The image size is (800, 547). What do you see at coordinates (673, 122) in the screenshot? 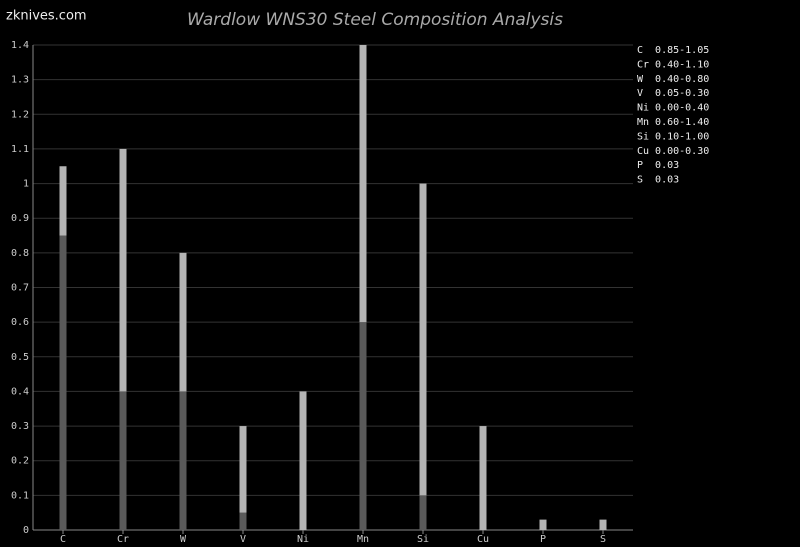
I see `legend-entry: Mn 0.60-1.40` at bounding box center [673, 122].